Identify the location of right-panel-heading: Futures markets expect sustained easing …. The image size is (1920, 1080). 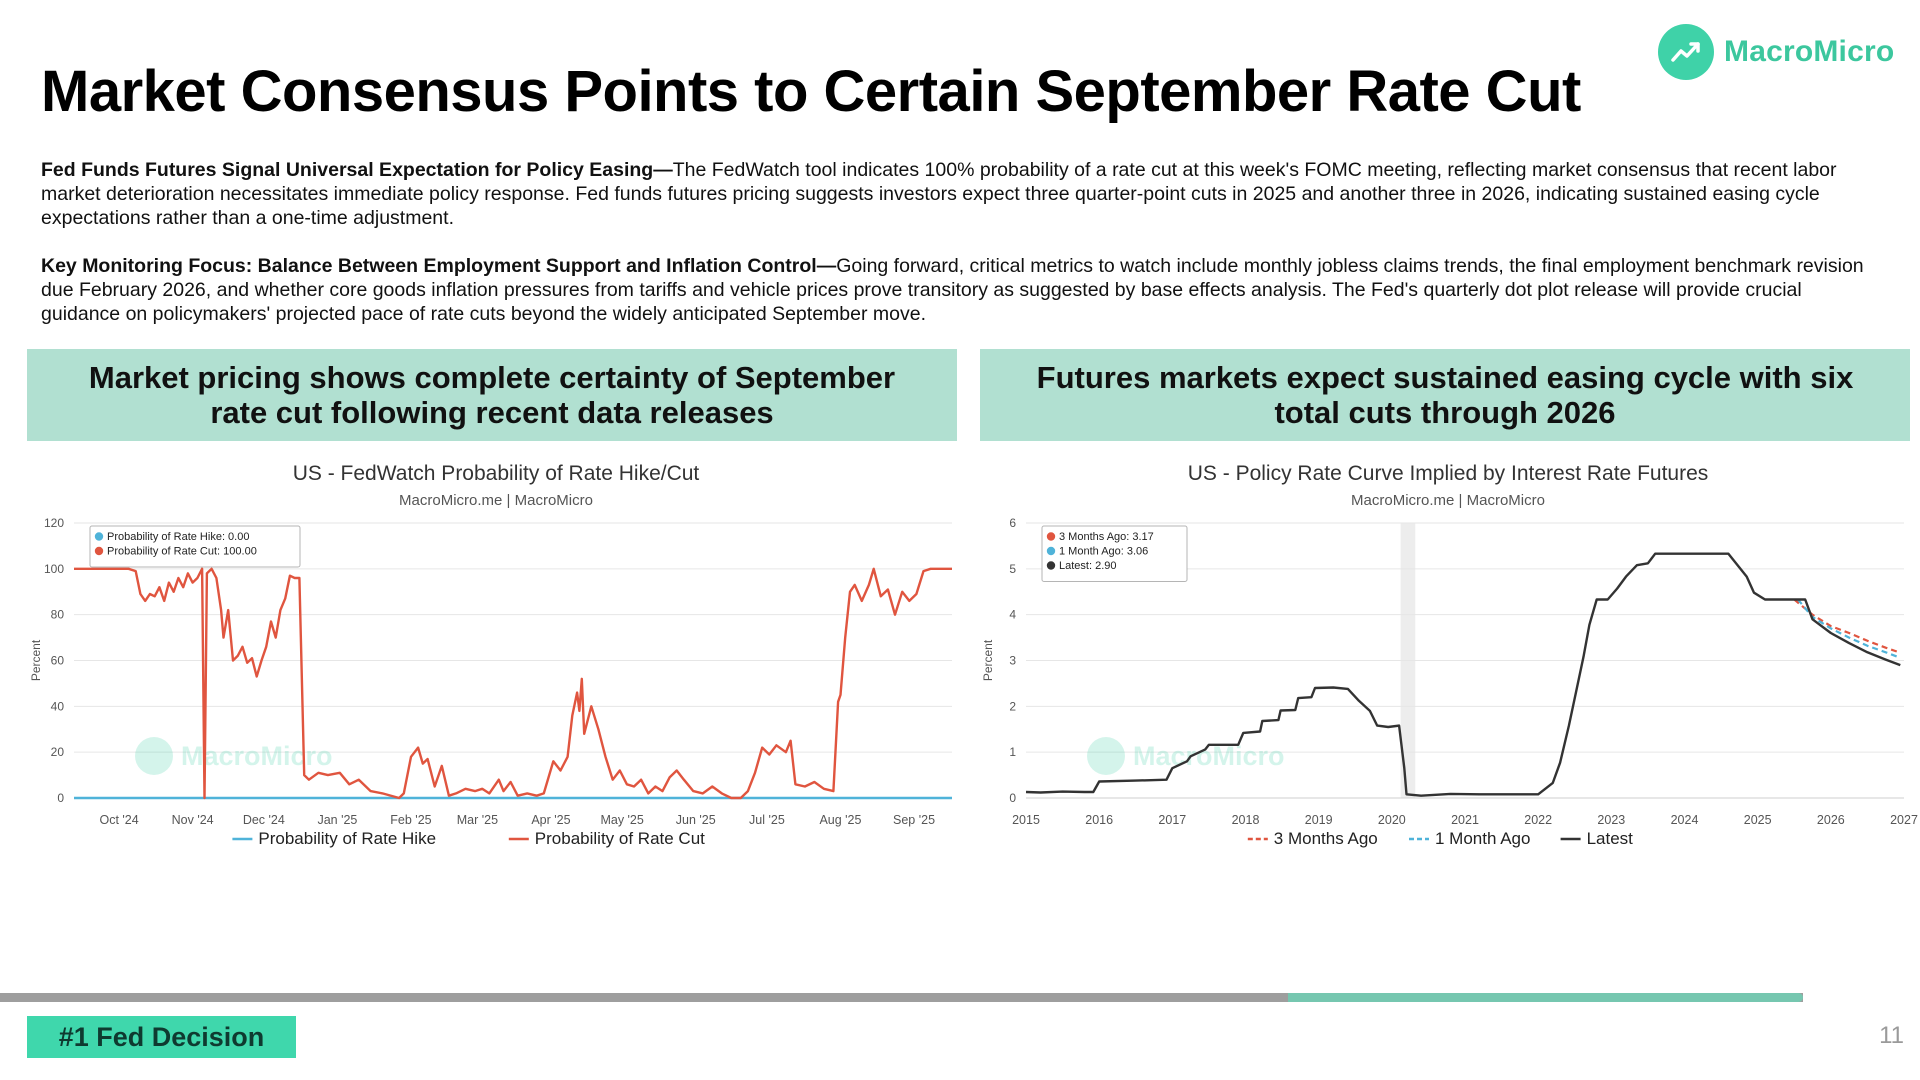
(1445, 395).